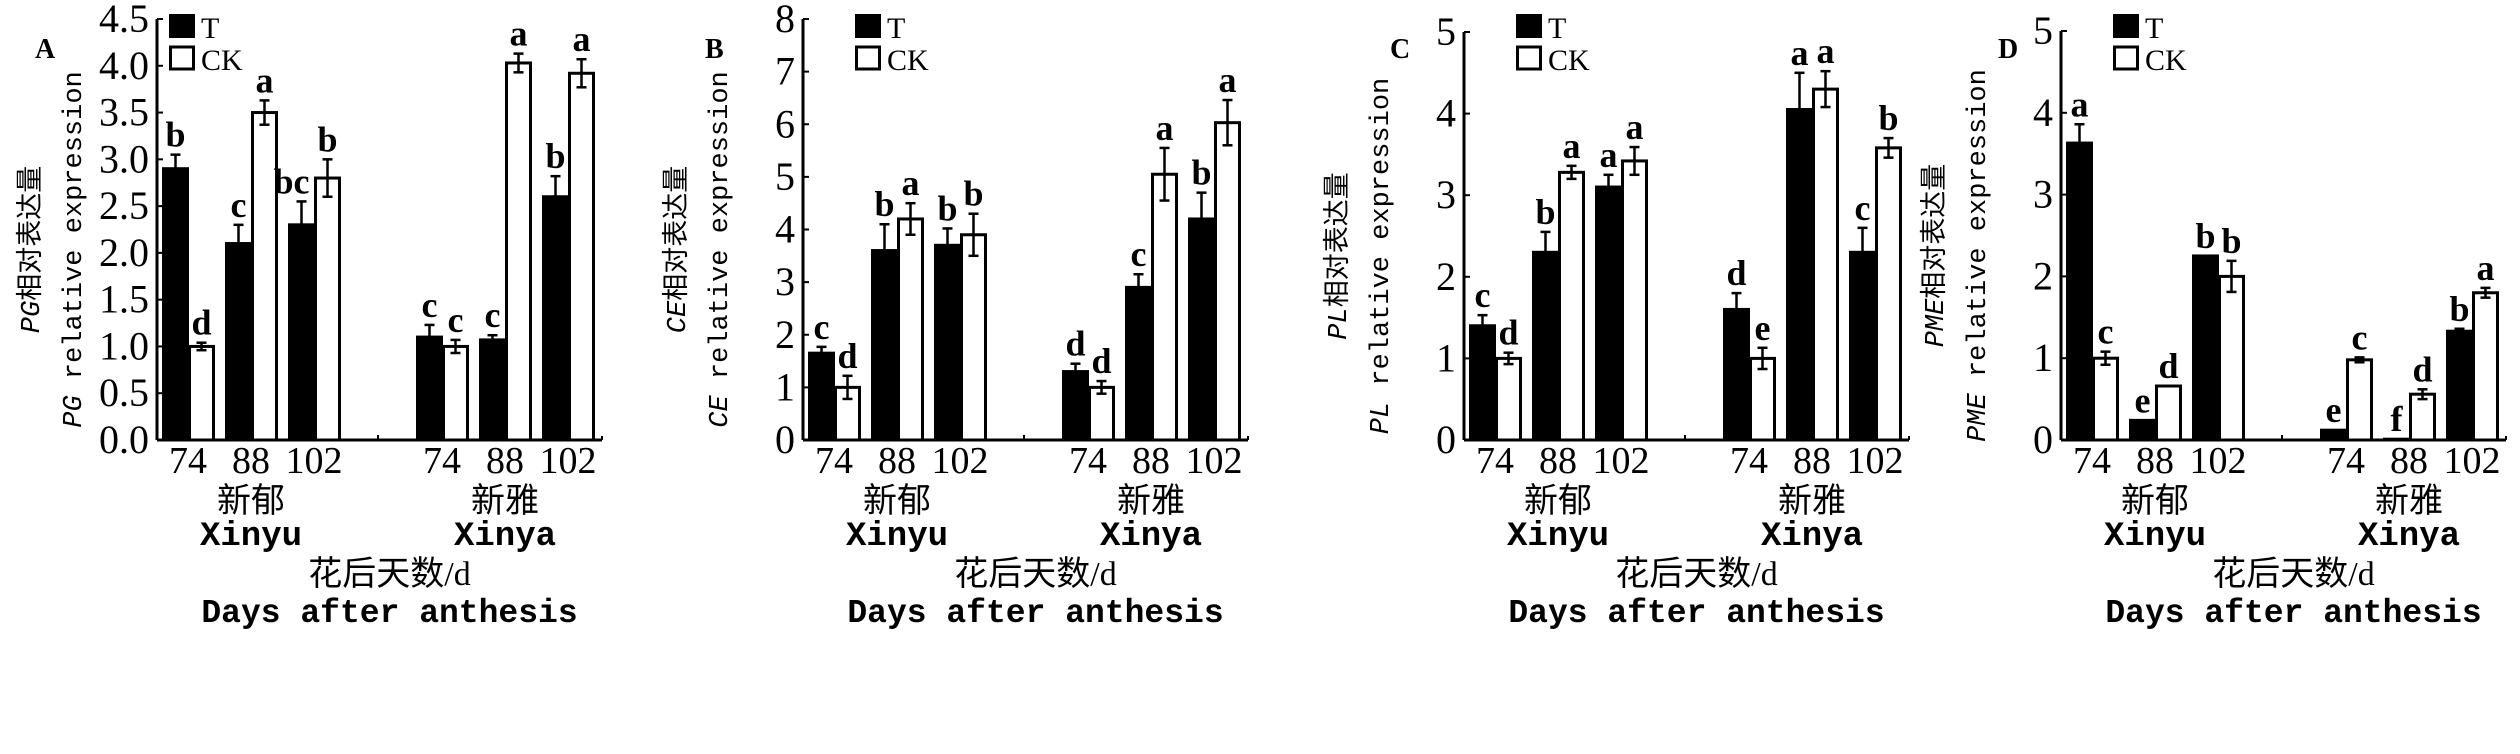 This screenshot has width=2520, height=754. I want to click on y-tick-label: 0.5, so click(124, 392).